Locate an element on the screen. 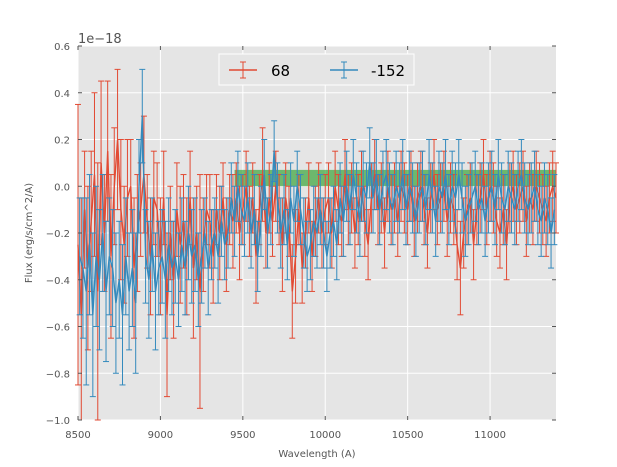  y-tick-label: 0.0 is located at coordinates (62, 187).